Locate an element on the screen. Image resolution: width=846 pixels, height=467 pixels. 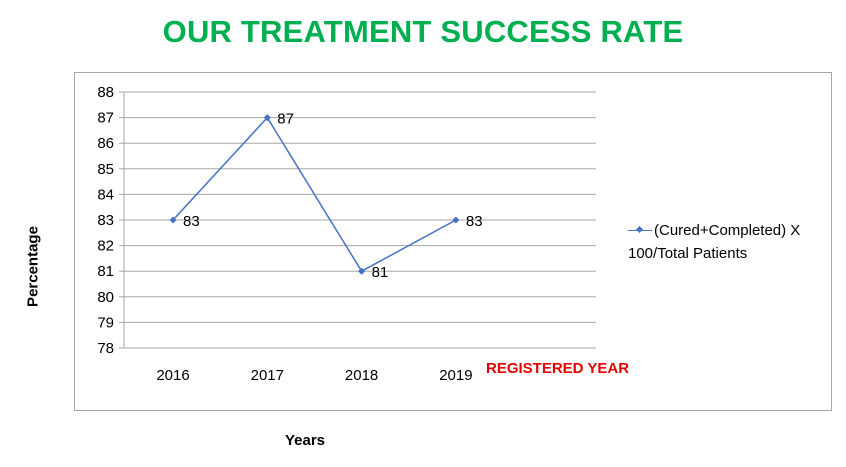
legend: (Cured+Completed) X 100/Total Patients is located at coordinates (728, 242).